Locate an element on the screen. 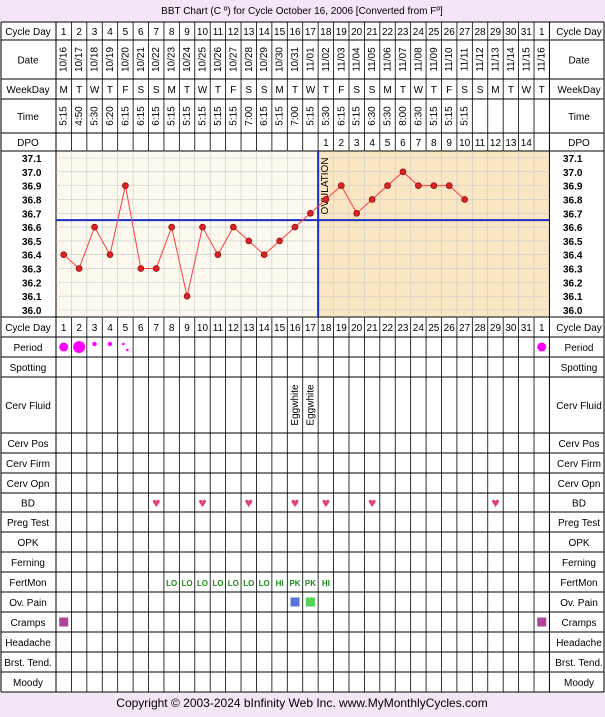 The width and height of the screenshot is (605, 717). date-label: 11/03 is located at coordinates (341, 59).